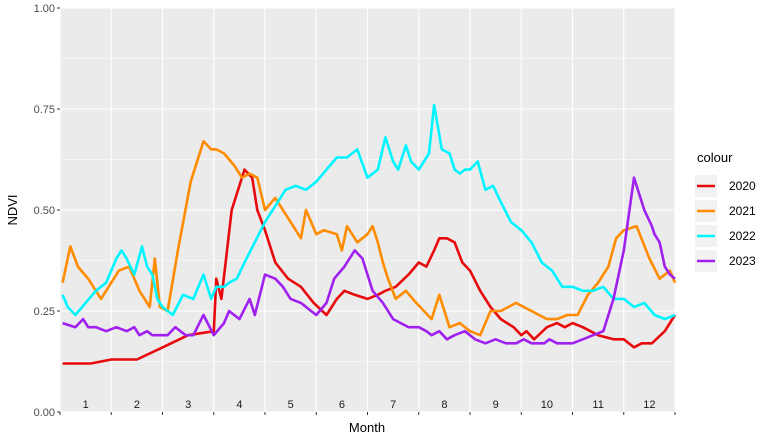 The height and width of the screenshot is (442, 773). I want to click on month-label: 4, so click(239, 405).